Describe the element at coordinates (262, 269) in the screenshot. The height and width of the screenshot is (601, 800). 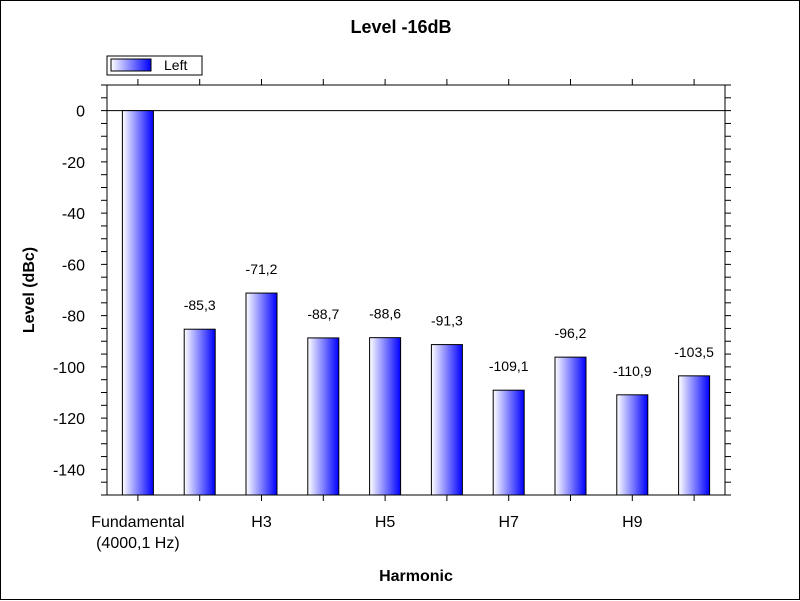
I see `data-label: -71,2` at that location.